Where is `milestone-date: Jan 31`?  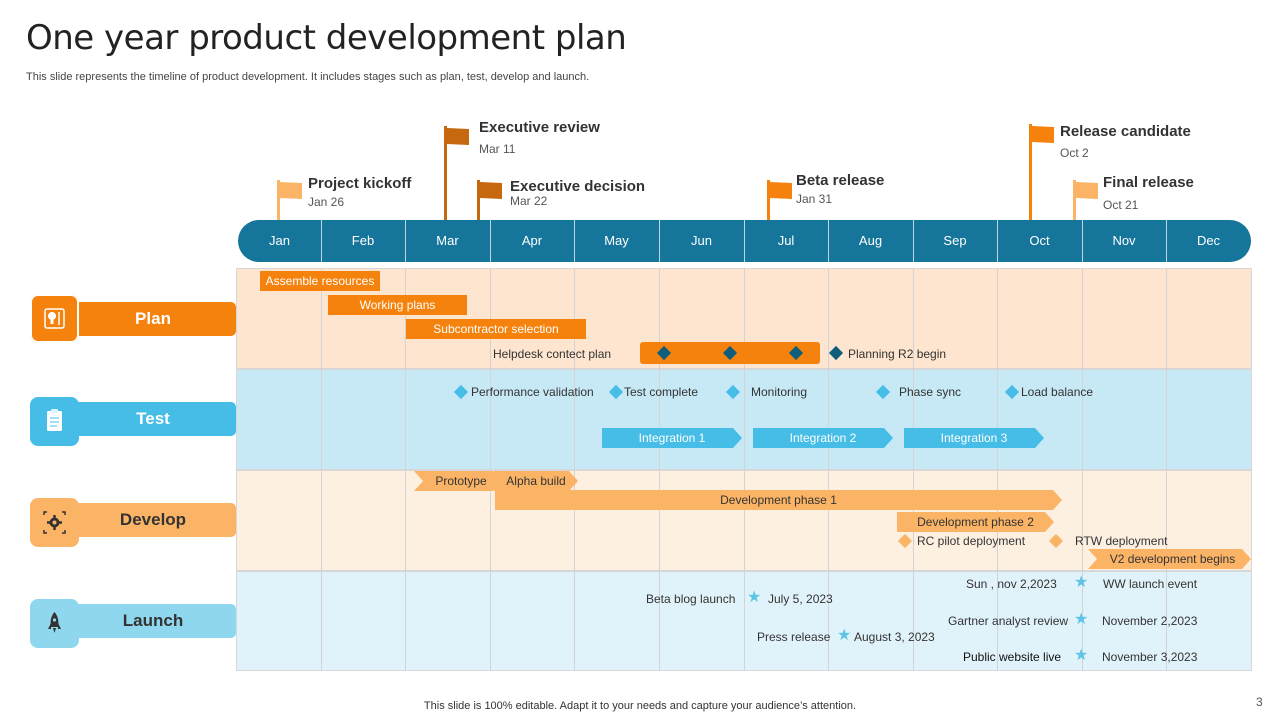 milestone-date: Jan 31 is located at coordinates (814, 199).